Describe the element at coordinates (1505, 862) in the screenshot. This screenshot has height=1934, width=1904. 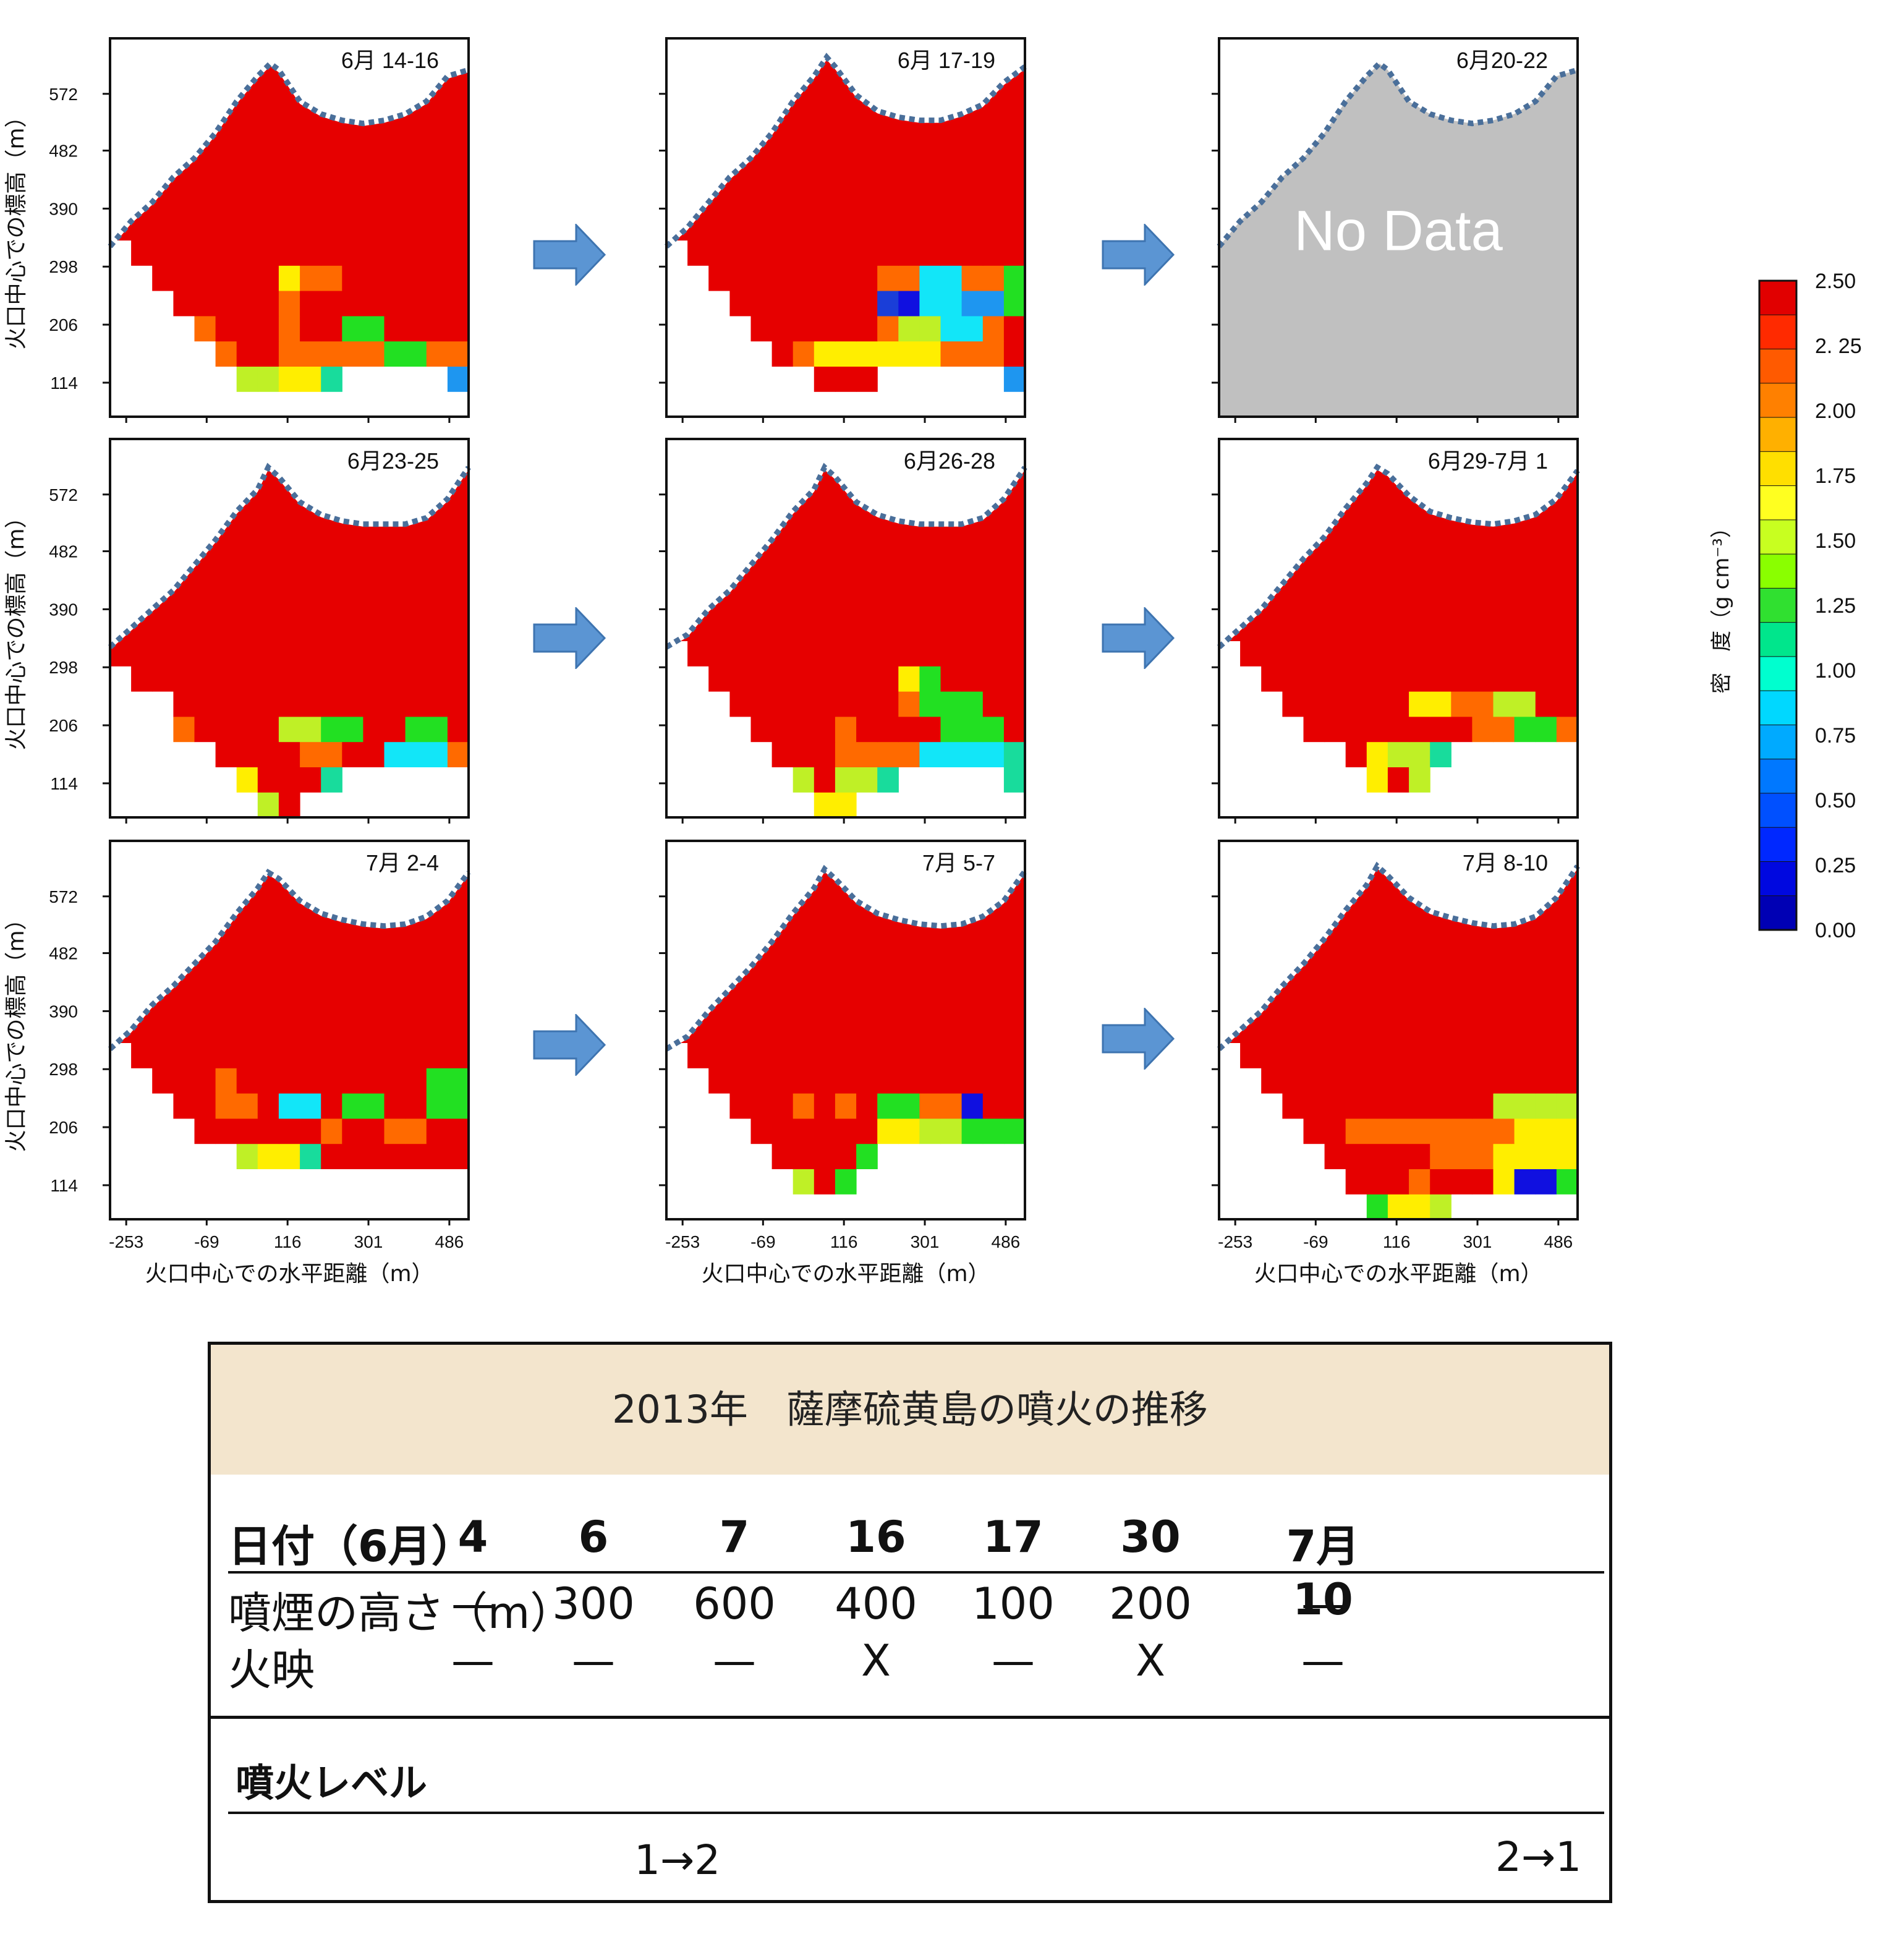
I see `panel-date-label: 7月 8-10` at that location.